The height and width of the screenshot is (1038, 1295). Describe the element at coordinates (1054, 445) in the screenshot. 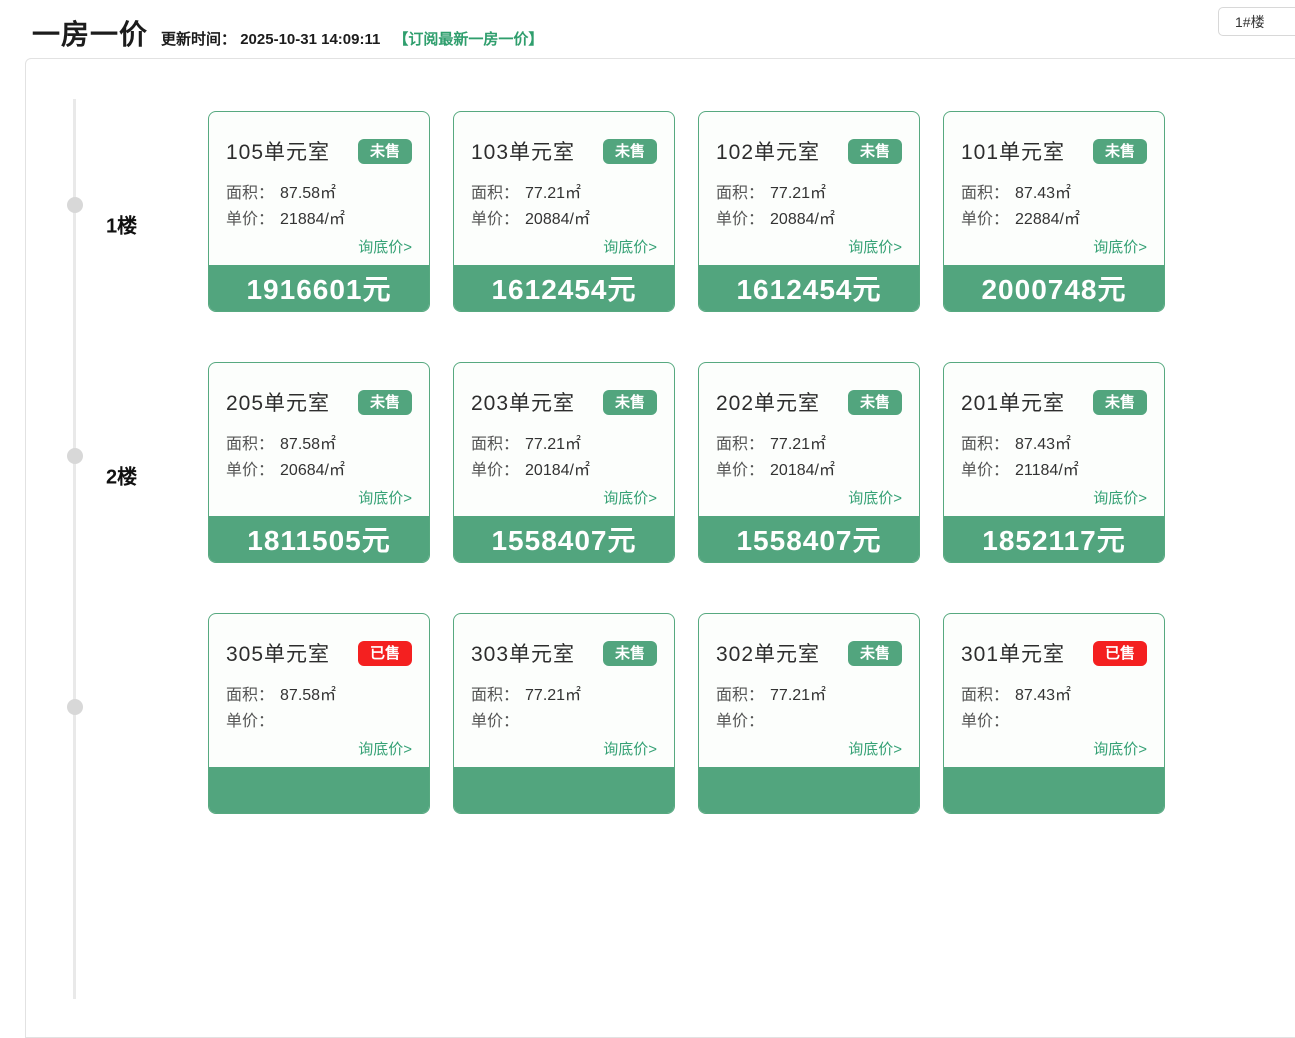

I see `area-row: 面积： 87.43㎡` at that location.